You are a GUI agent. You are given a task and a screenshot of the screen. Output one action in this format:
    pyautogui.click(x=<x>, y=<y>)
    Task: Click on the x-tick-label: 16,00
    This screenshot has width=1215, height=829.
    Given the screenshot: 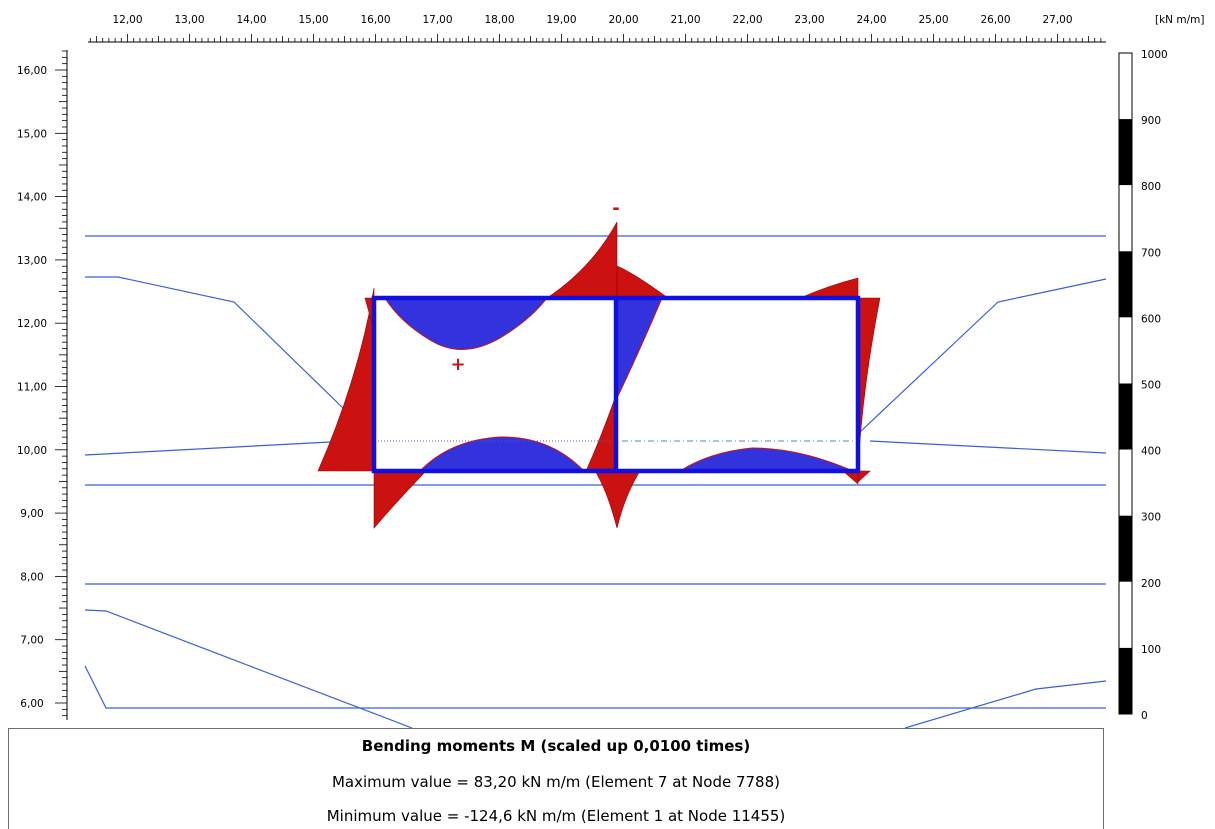 What is the action you would take?
    pyautogui.click(x=375, y=20)
    